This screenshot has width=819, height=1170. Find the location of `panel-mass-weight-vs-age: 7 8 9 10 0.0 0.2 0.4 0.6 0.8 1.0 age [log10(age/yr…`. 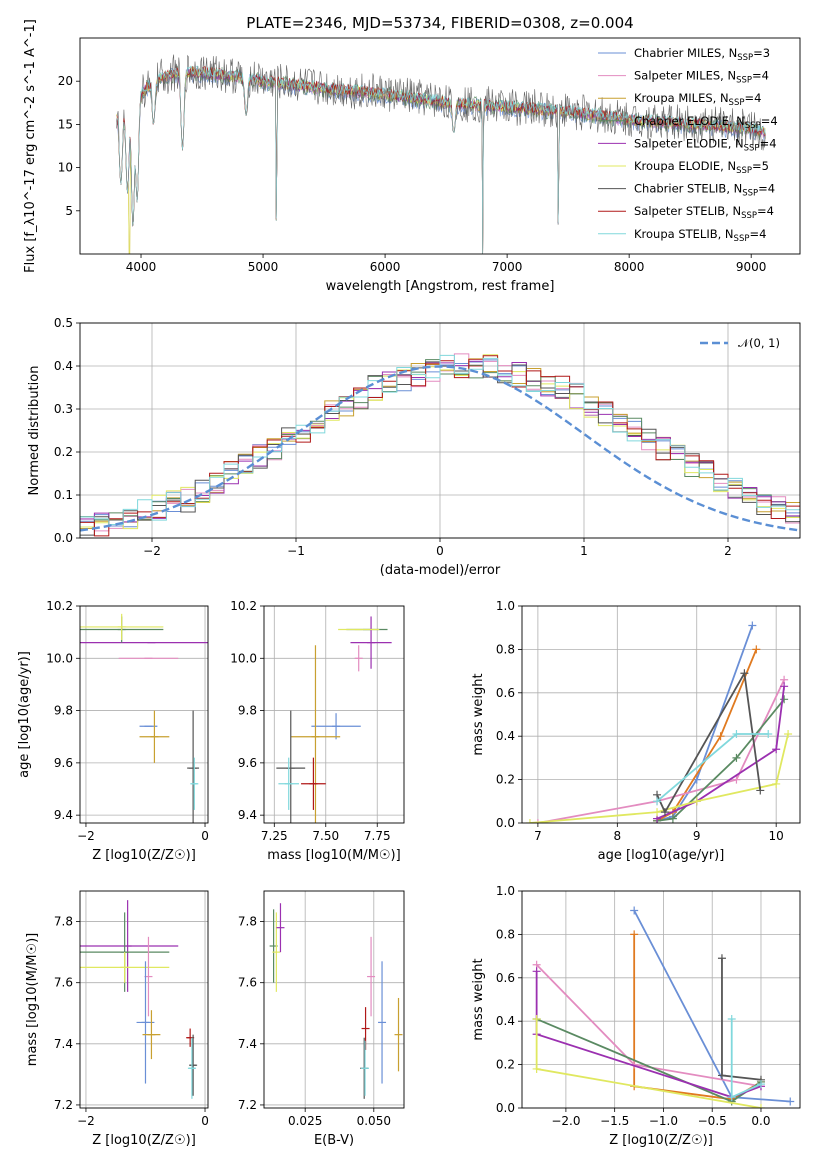

panel-mass-weight-vs-age: 7 8 9 10 0.0 0.2 0.4 0.6 0.8 1.0 age [log10(age/yr… is located at coordinates (636, 731).